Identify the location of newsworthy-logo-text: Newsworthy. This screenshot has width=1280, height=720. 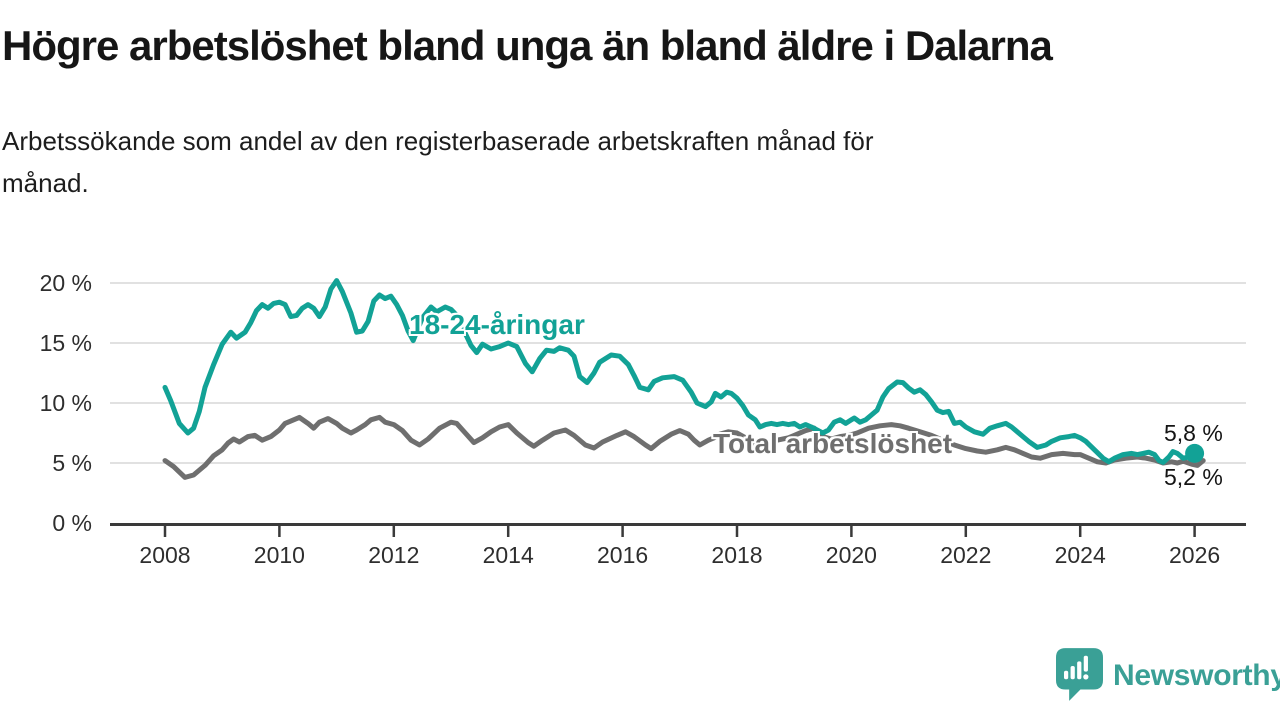
(1196, 675).